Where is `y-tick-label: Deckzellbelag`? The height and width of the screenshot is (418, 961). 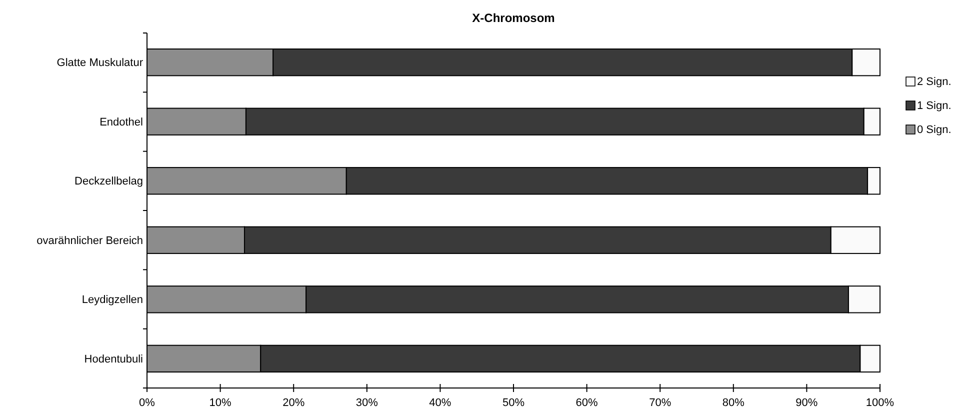
y-tick-label: Deckzellbelag is located at coordinates (108, 182).